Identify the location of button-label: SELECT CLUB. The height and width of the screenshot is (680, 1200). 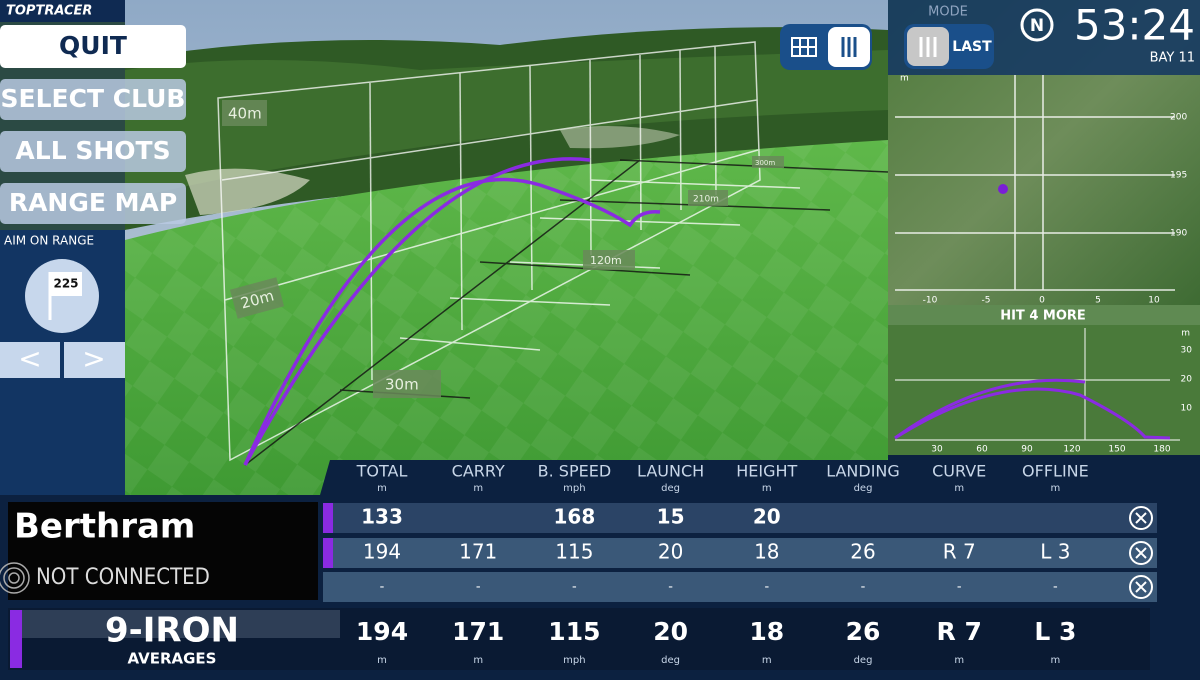
(93, 98).